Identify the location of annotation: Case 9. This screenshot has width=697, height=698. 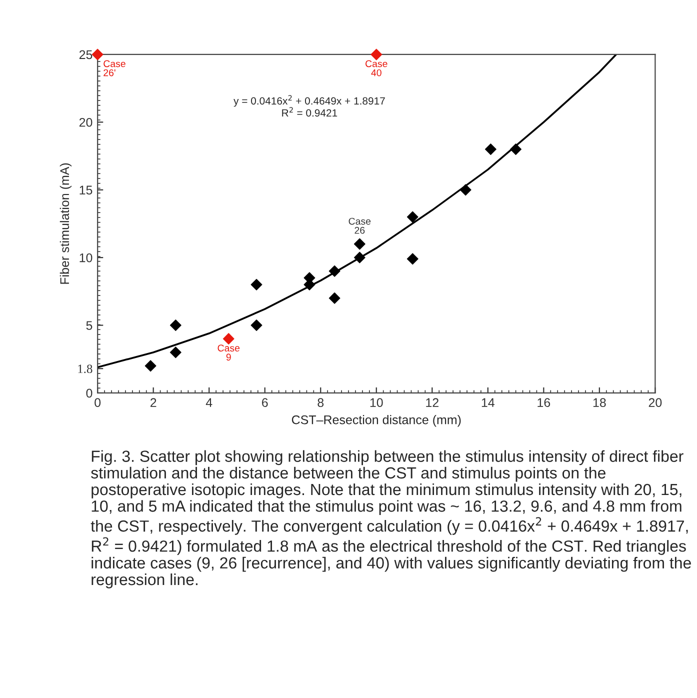
(229, 352).